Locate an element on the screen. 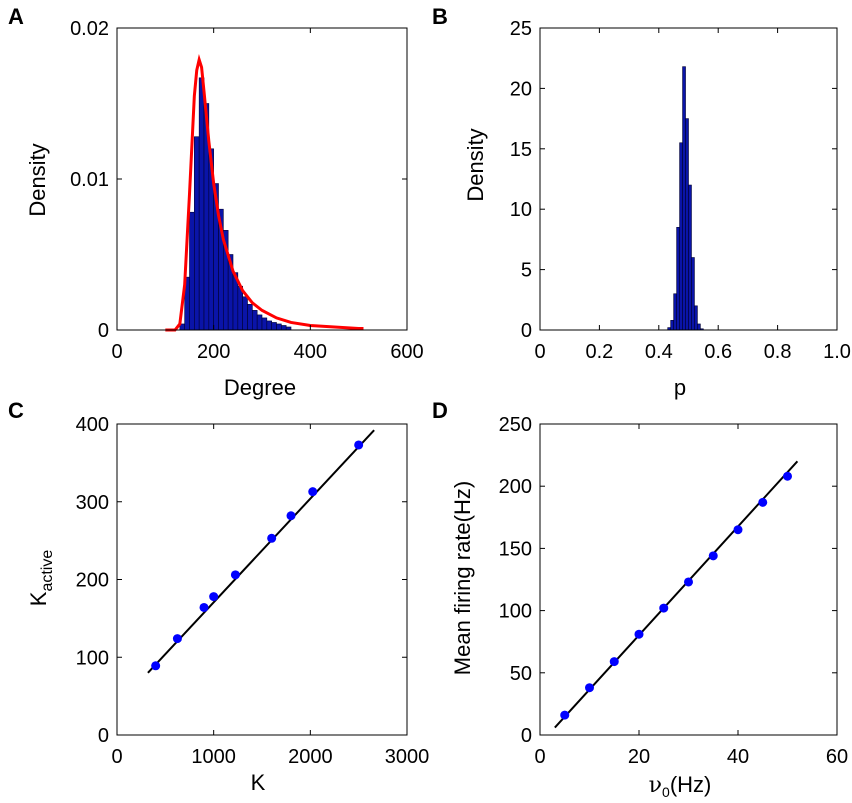  panel-c-fit-line is located at coordinates (261, 551).